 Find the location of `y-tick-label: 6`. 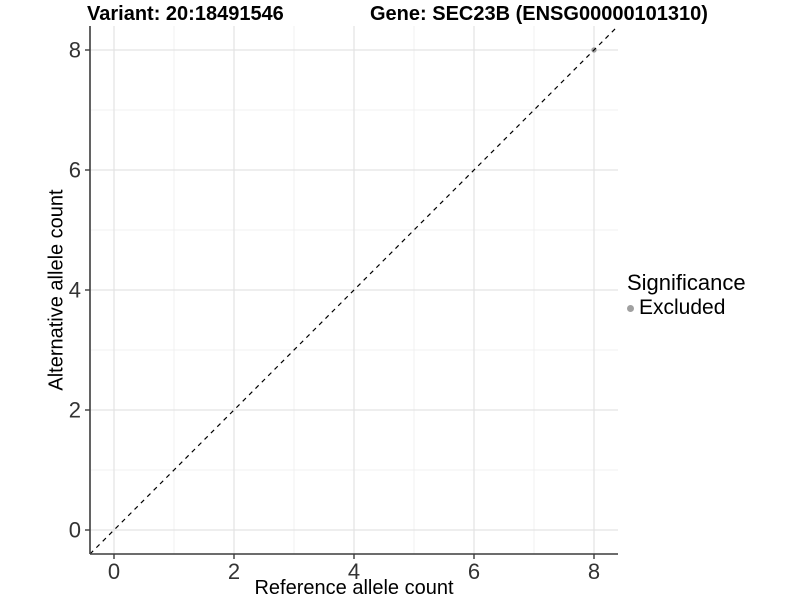

y-tick-label: 6 is located at coordinates (75, 170).